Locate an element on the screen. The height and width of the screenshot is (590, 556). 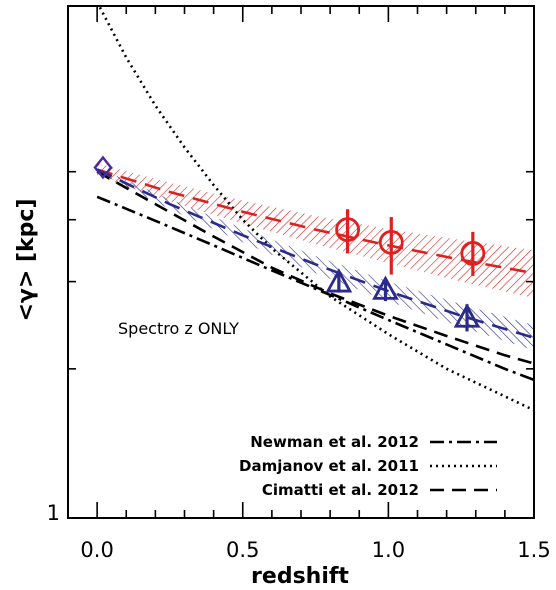
x-axis-title: redshift is located at coordinates (300, 576).